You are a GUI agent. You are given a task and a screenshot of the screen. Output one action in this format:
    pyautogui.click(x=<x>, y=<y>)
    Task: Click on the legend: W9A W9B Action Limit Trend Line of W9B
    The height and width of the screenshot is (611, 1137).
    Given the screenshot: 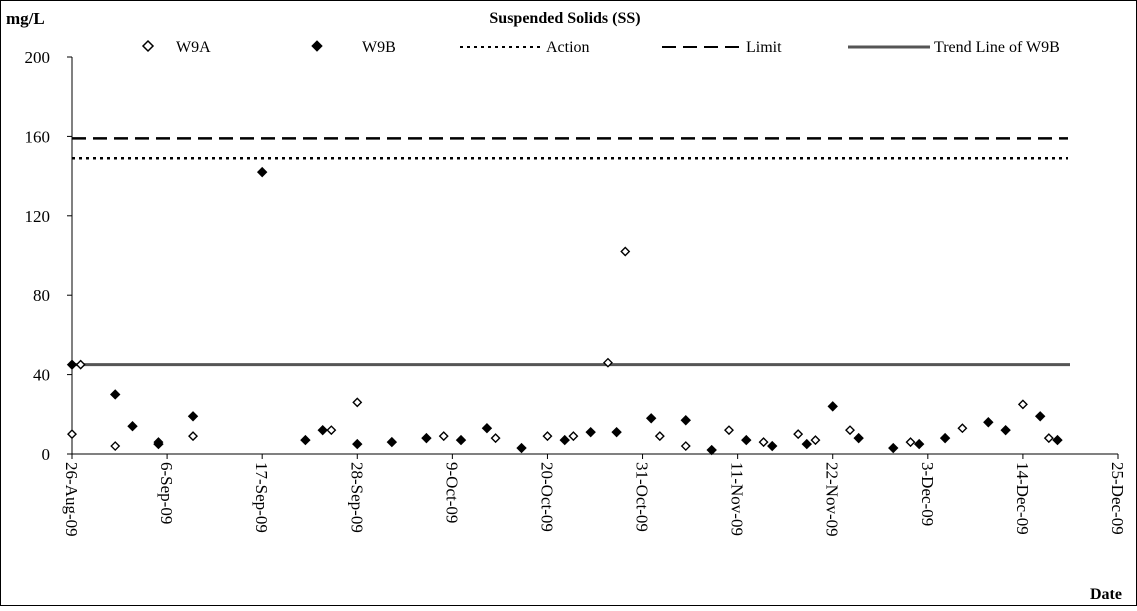 What is the action you would take?
    pyautogui.click(x=600, y=47)
    